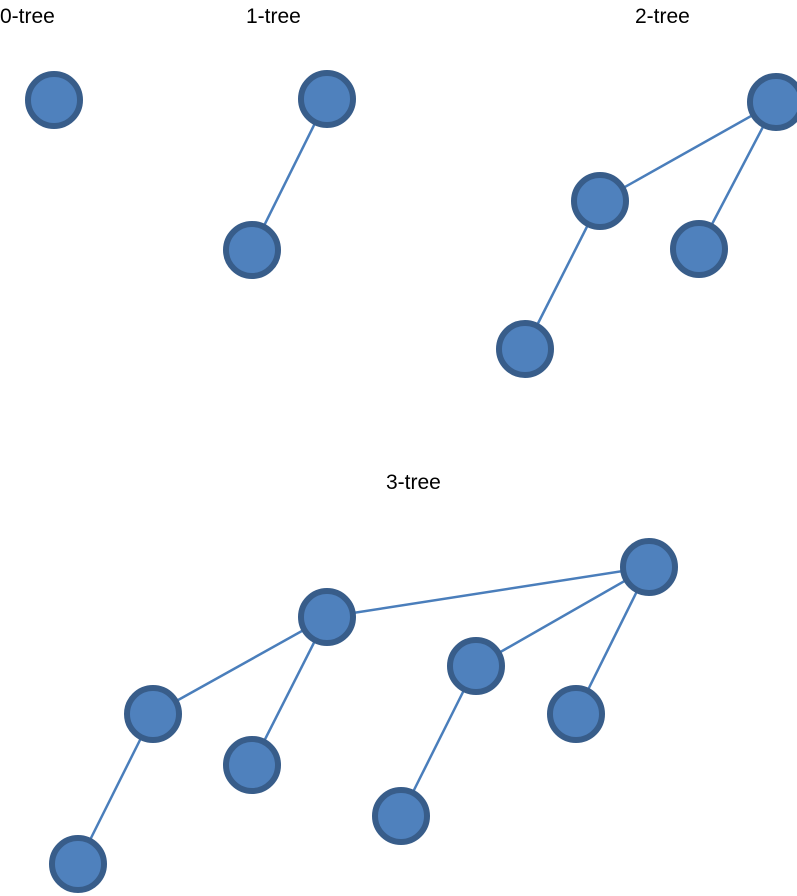  Describe the element at coordinates (273, 16) in the screenshot. I see `label-1-tree: 1-tree` at that location.